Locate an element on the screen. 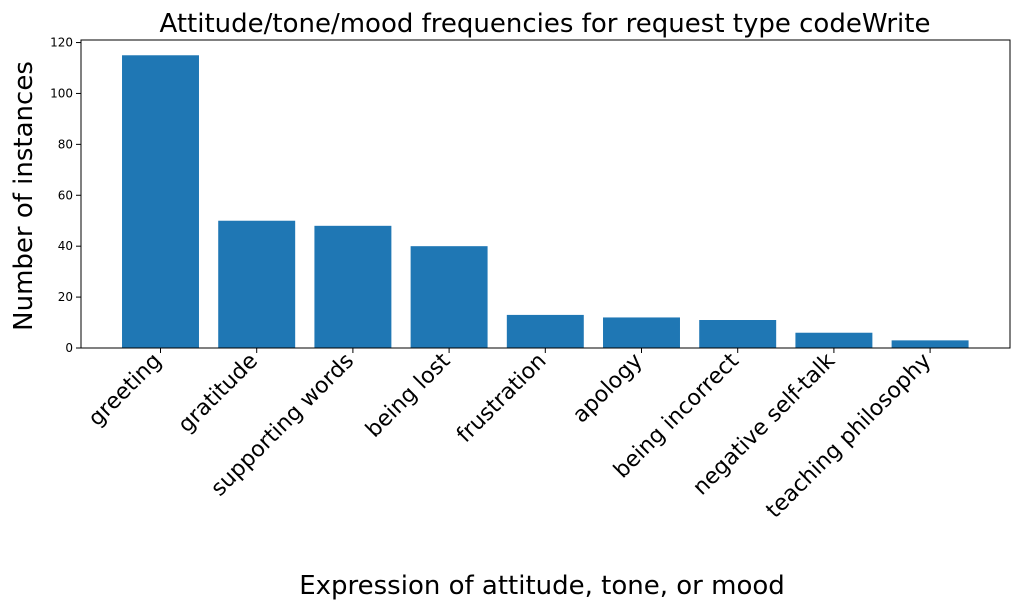 This screenshot has width=1019, height=610. y-axis-label: Number of instances is located at coordinates (24, 196).